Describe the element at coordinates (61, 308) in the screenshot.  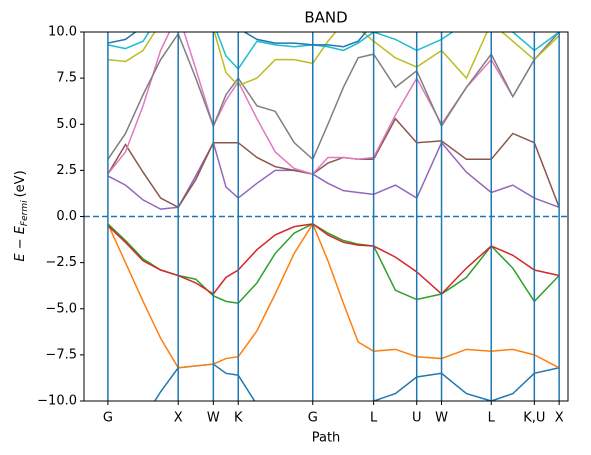
I see `y-tick-label: −5.0` at that location.